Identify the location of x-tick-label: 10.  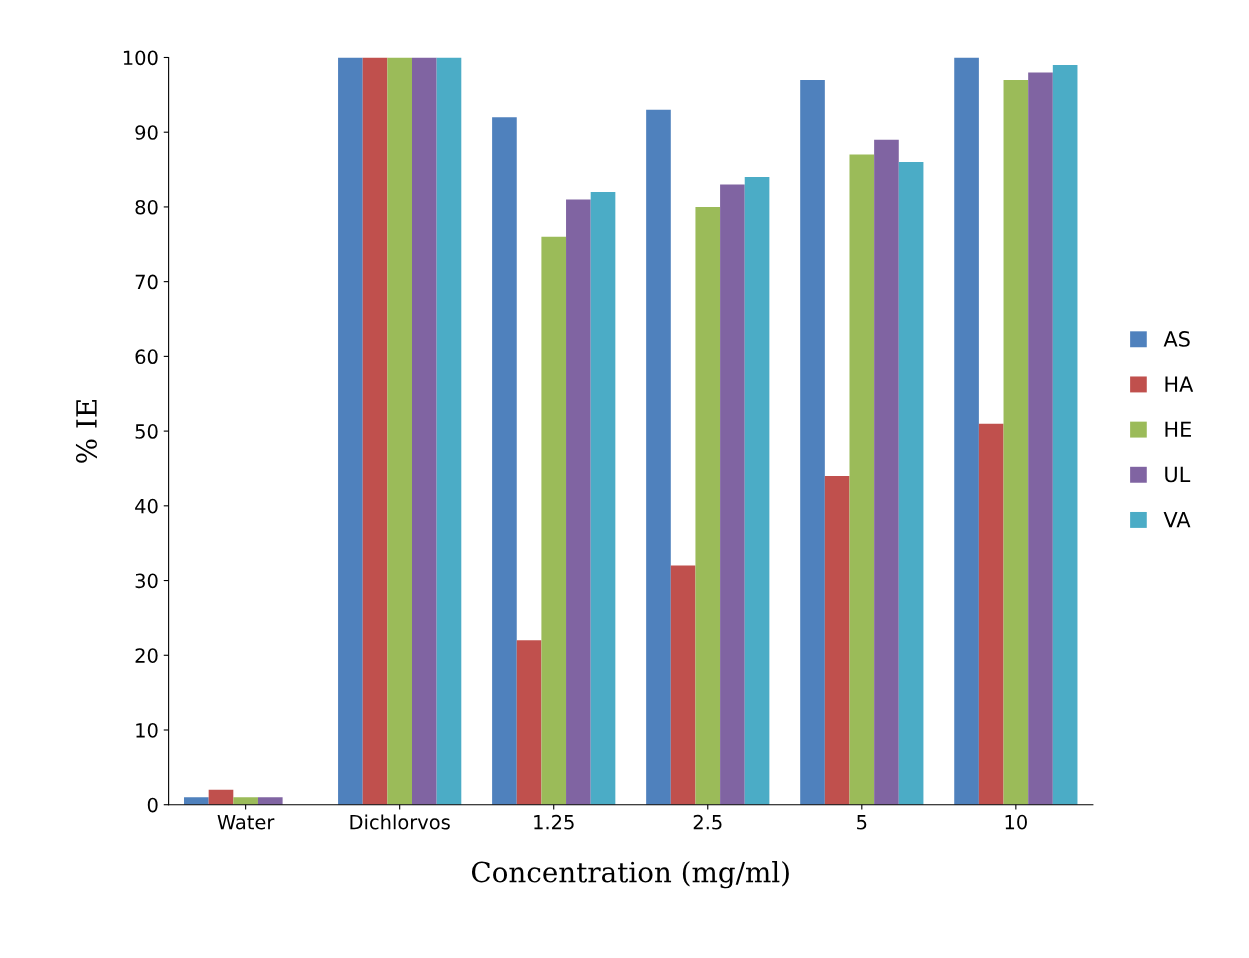
(1016, 822).